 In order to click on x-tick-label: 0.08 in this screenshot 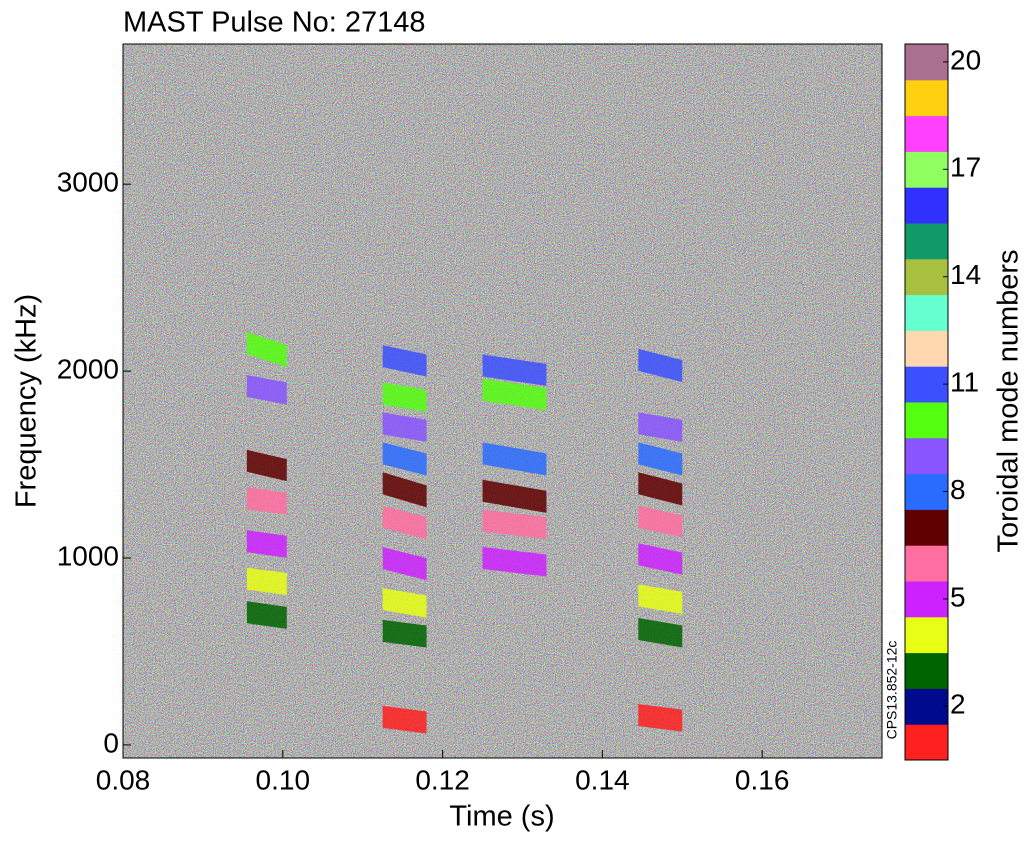, I will do `click(123, 779)`.